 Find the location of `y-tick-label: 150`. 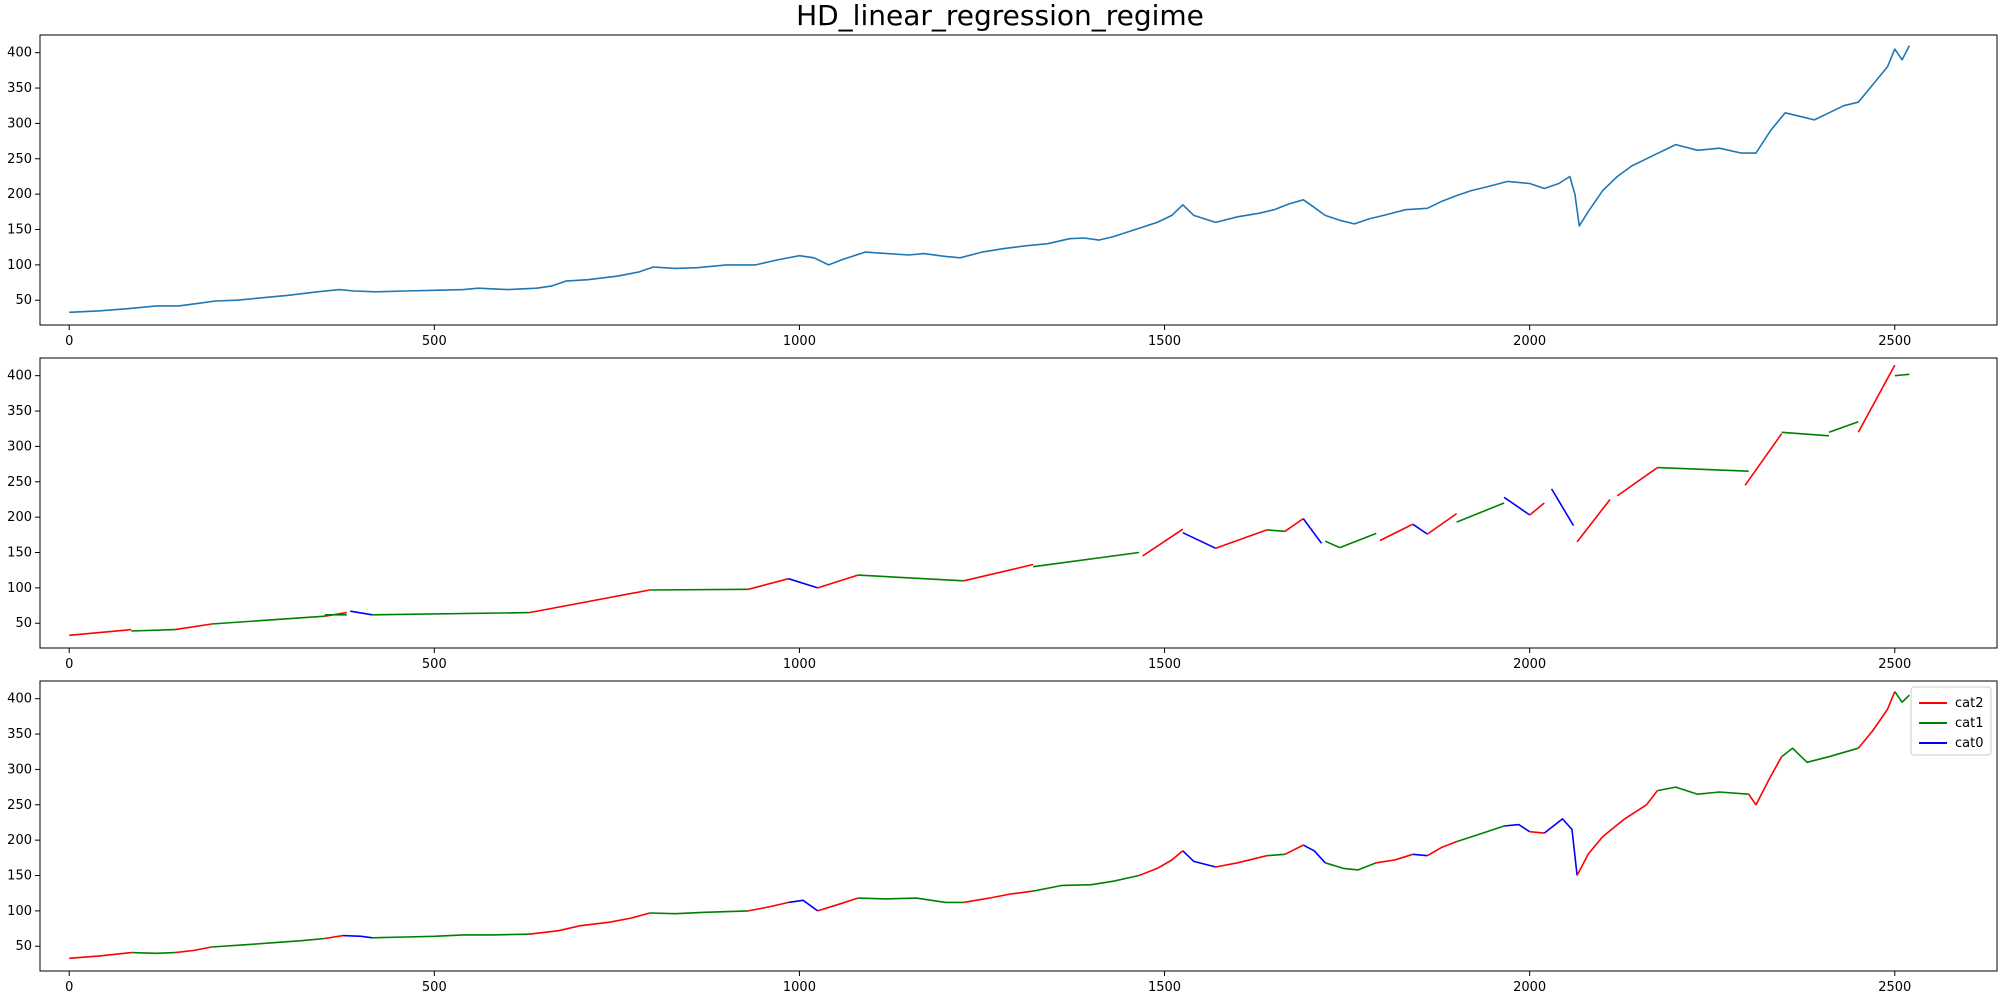

y-tick-label: 150 is located at coordinates (19, 876).